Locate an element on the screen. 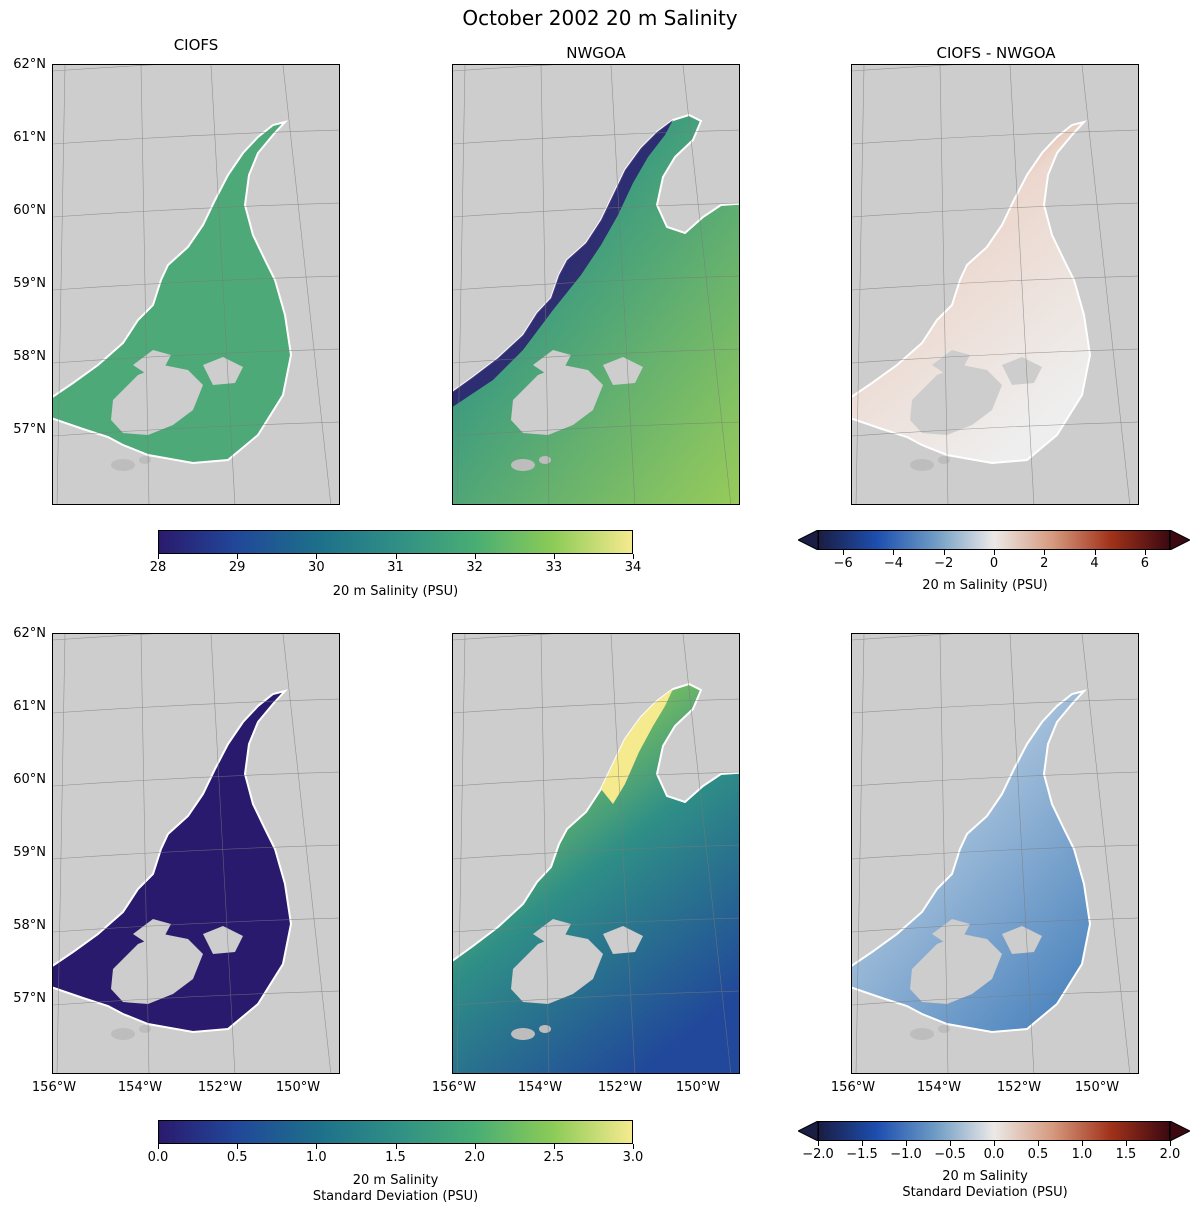 This screenshot has width=1200, height=1214. colorbar-tick-label: 1.0 is located at coordinates (1082, 1154).